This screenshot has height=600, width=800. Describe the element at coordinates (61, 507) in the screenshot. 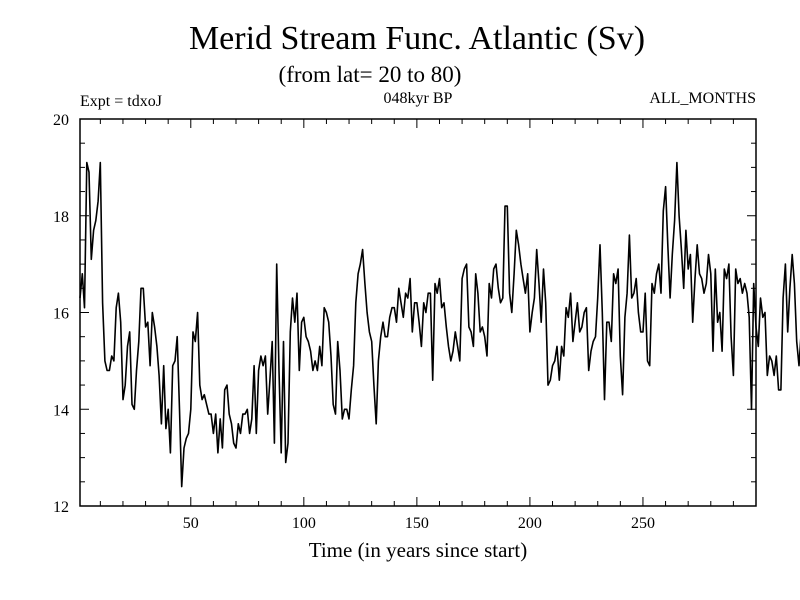

I see `y-tick-label: 12` at that location.